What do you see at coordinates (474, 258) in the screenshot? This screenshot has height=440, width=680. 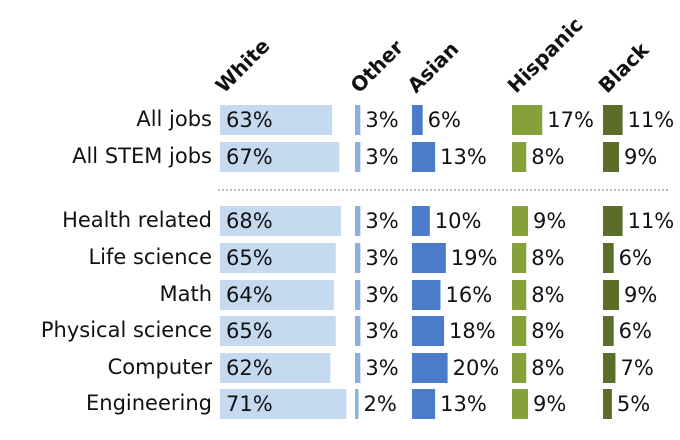 I see `value-label: 19%` at bounding box center [474, 258].